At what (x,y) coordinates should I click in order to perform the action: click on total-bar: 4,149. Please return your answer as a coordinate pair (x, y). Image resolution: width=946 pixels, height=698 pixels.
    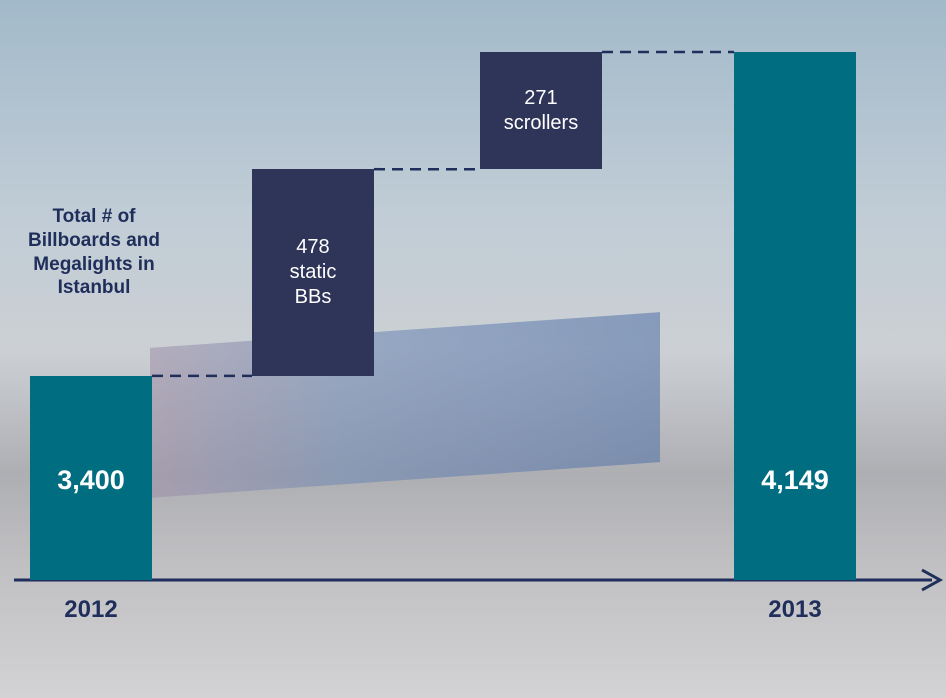
    Looking at the image, I should click on (795, 316).